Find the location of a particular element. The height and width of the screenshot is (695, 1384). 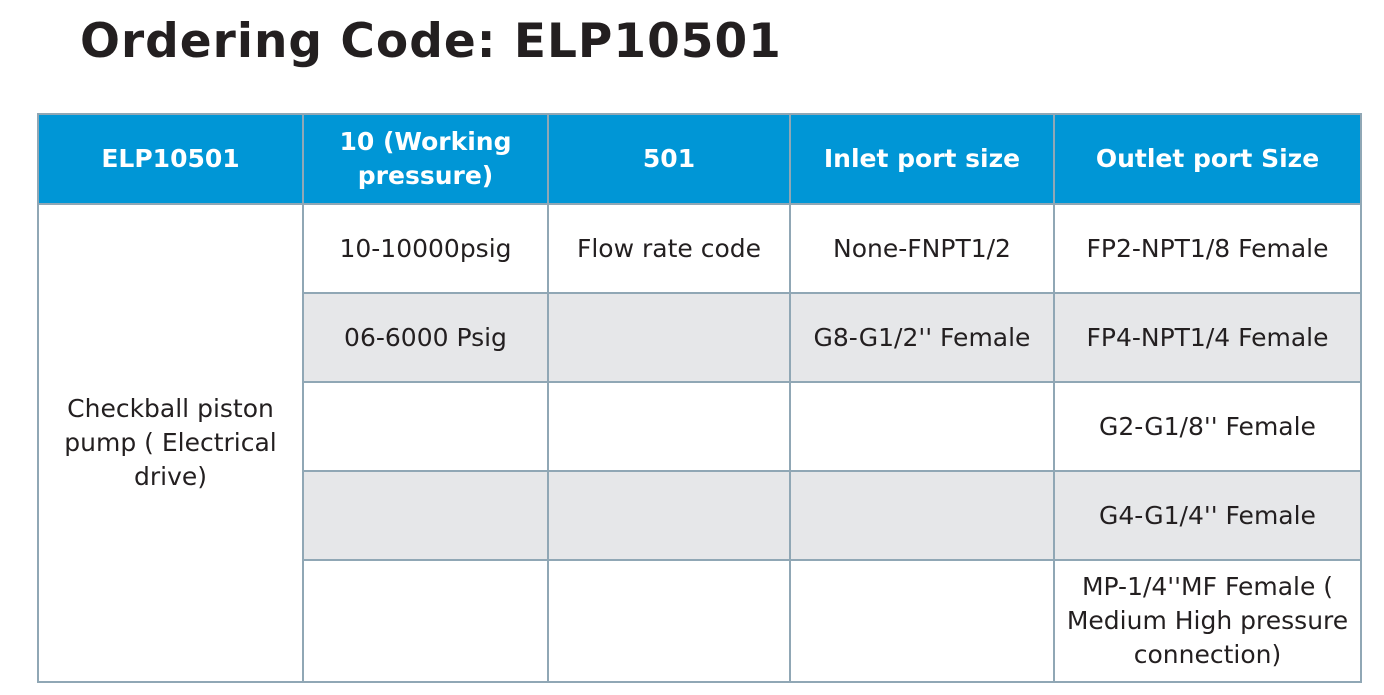

header-model: ELP10501 is located at coordinates (170, 159).